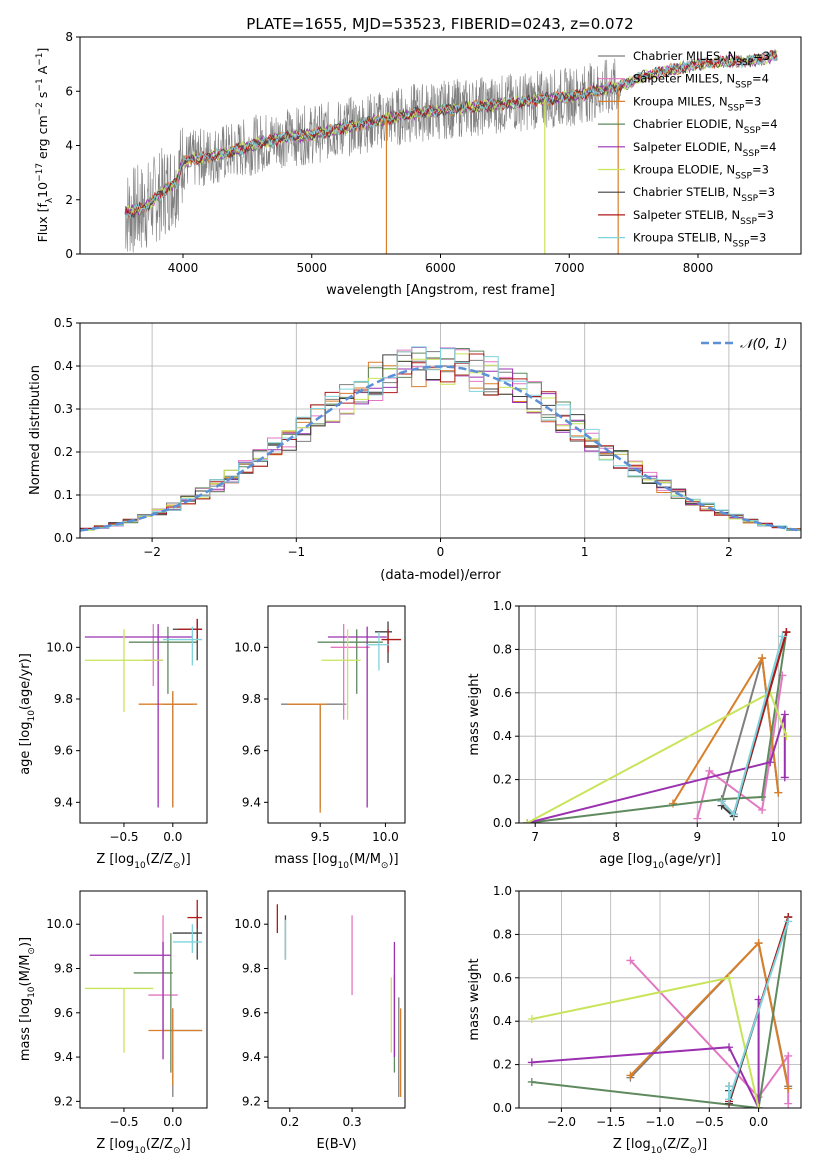 The height and width of the screenshot is (1170, 819). What do you see at coordinates (440, 268) in the screenshot?
I see `x-tick-label: 6000` at bounding box center [440, 268].